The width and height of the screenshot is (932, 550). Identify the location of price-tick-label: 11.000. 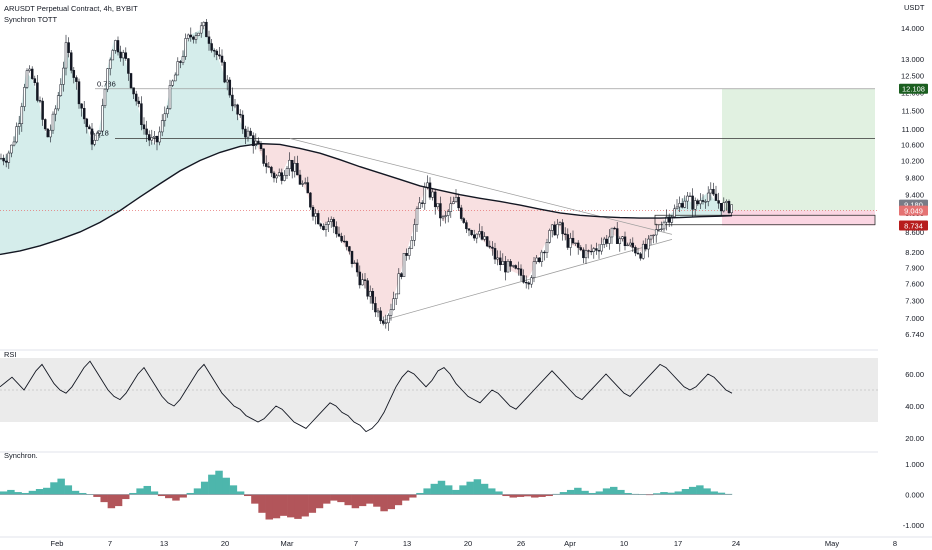
(913, 129).